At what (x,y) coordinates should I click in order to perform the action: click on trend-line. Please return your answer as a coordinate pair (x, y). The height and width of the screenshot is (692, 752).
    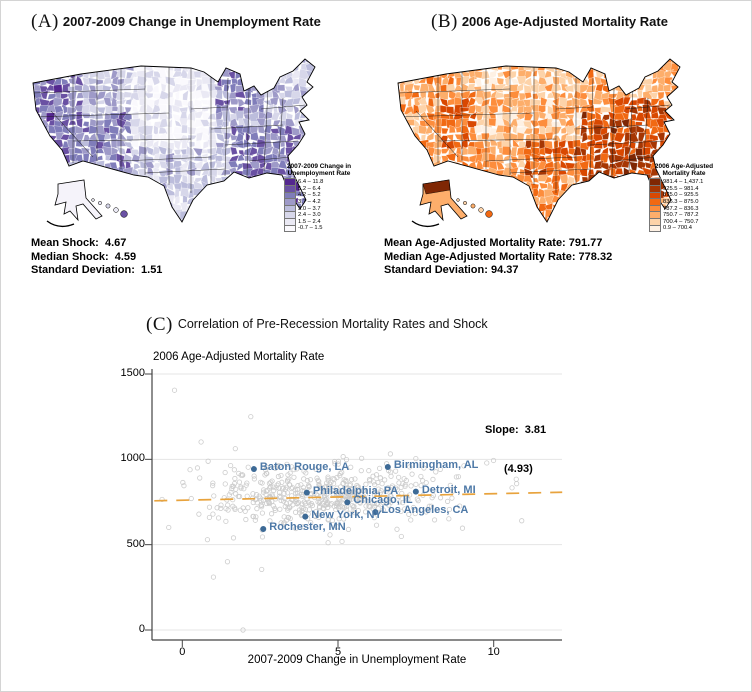
    Looking at the image, I should click on (358, 496).